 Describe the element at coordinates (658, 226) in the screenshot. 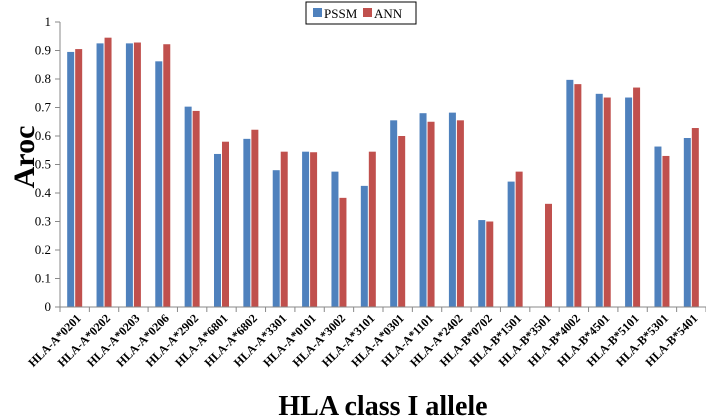

I see `bar-pssm-hlab5301` at that location.